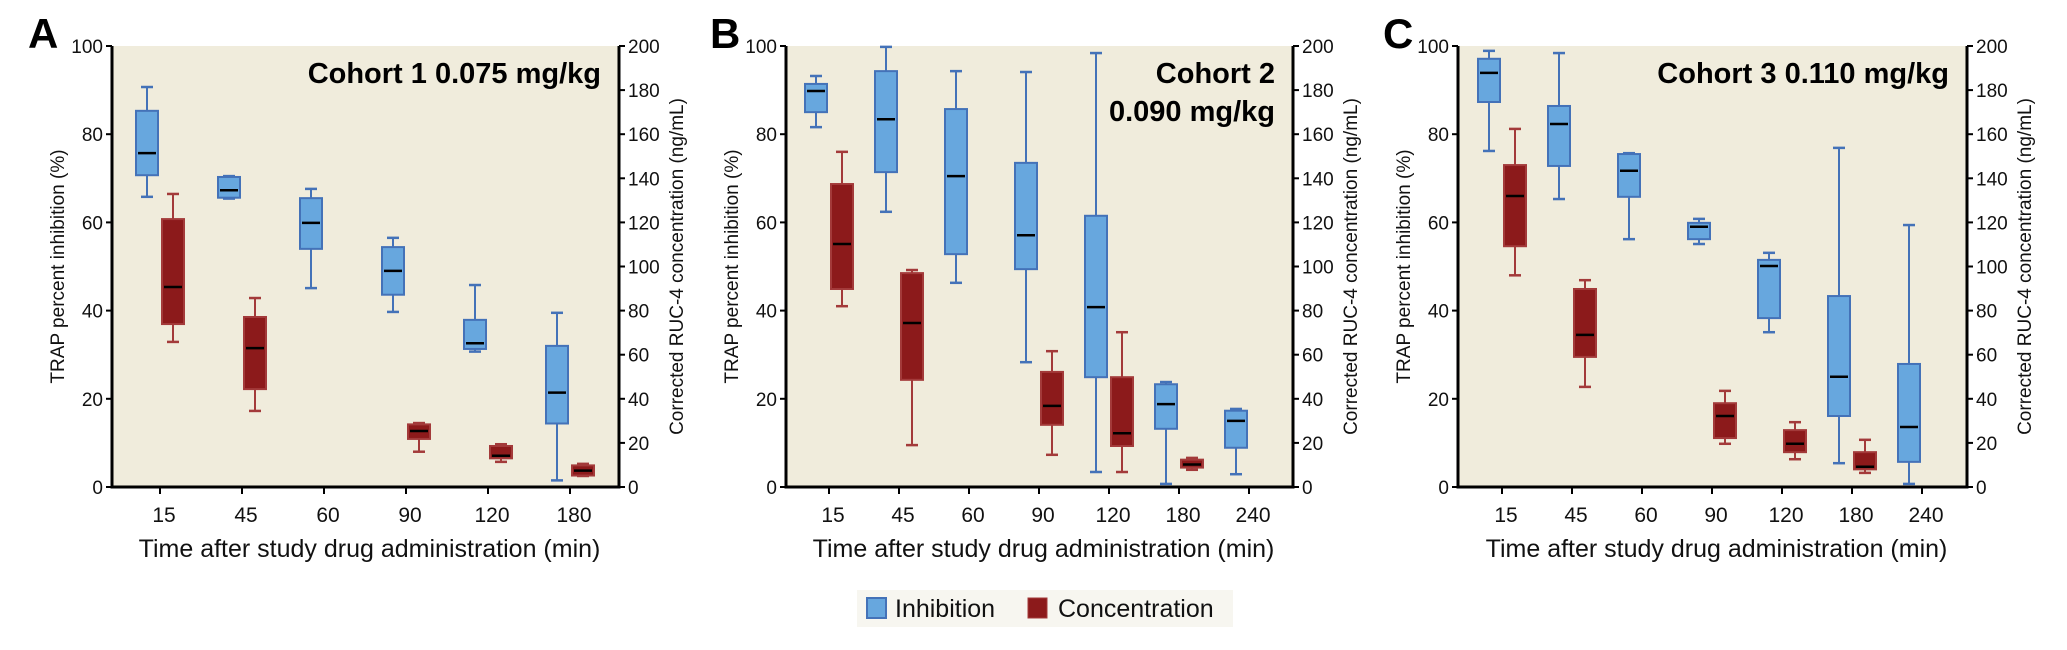 The image size is (2067, 650). Describe the element at coordinates (1318, 223) in the screenshot. I see `y2-tick-label: 120` at that location.